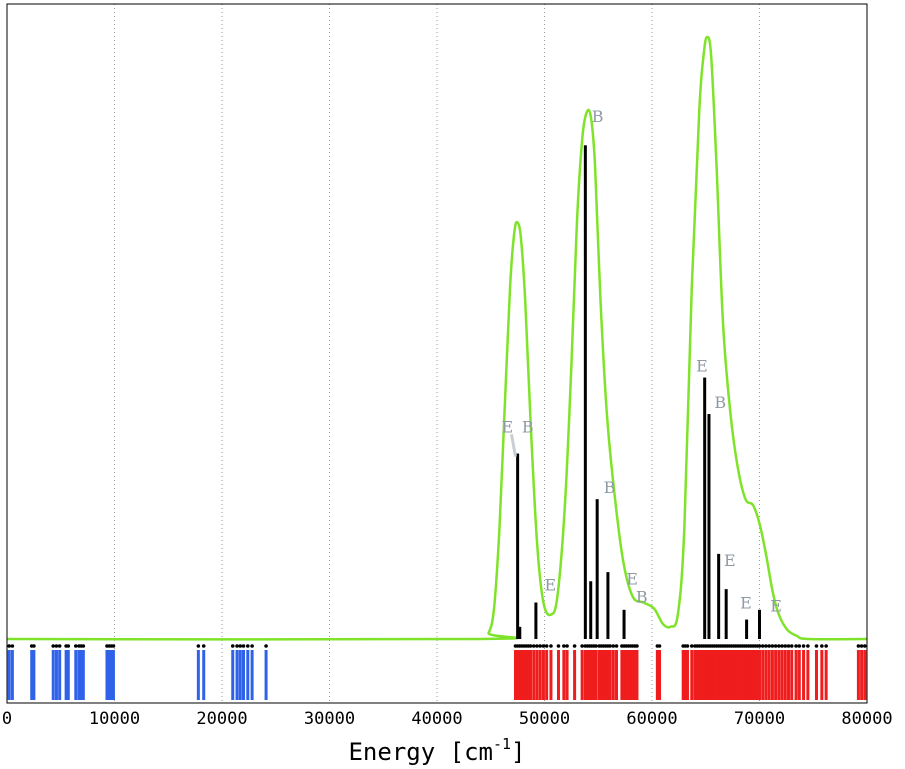  What do you see at coordinates (436, 719) in the screenshot?
I see `x-tick-label: 40000` at bounding box center [436, 719].